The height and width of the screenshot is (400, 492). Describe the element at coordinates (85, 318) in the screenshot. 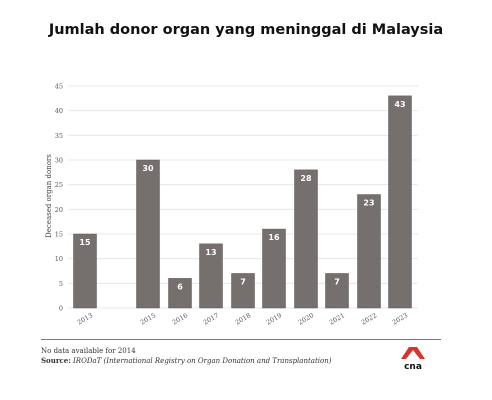

I see `x-tick-label: 2013` at that location.